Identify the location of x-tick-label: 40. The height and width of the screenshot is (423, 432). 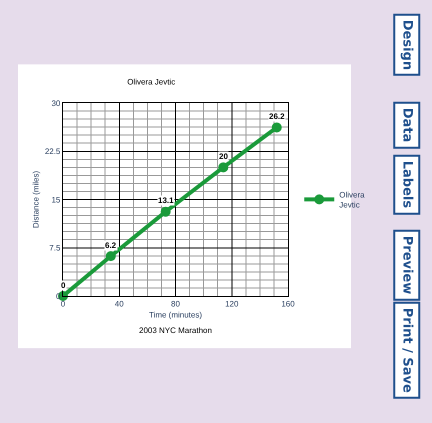
(119, 304).